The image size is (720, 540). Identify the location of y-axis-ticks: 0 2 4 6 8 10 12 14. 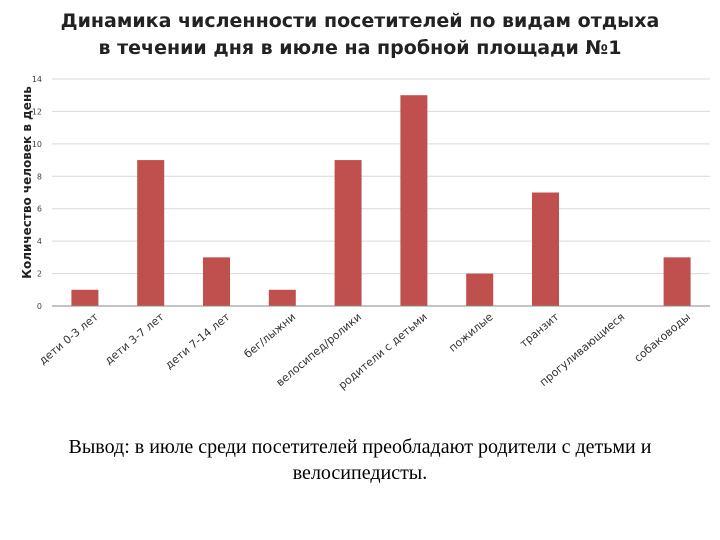
(37, 193).